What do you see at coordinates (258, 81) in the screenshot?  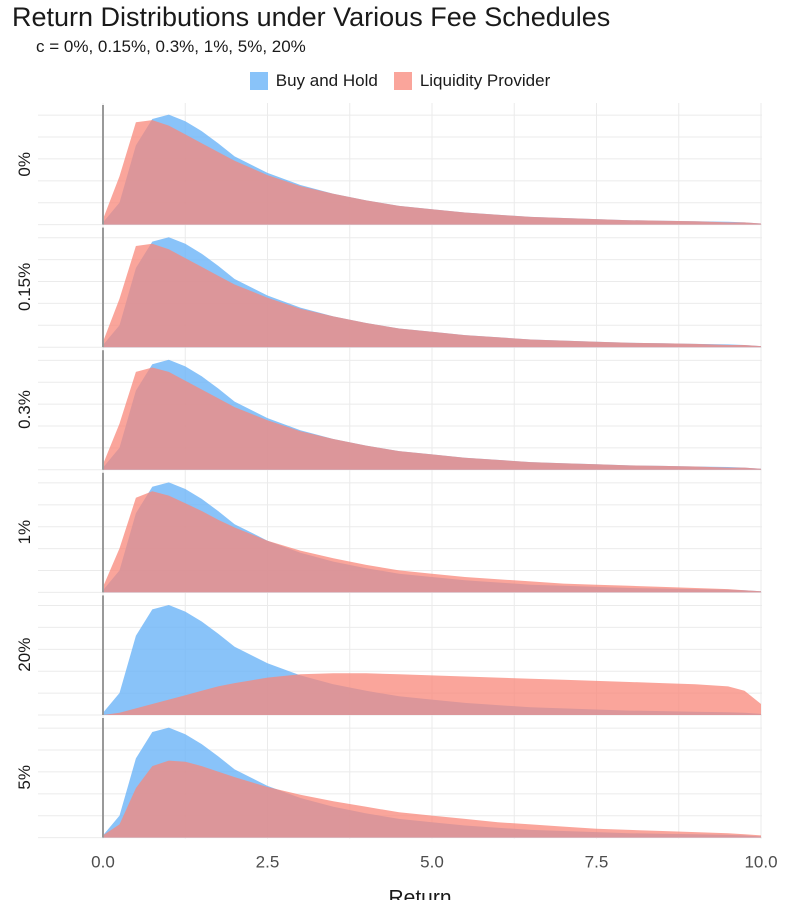 I see `legend-swatch-buy-and-hold` at bounding box center [258, 81].